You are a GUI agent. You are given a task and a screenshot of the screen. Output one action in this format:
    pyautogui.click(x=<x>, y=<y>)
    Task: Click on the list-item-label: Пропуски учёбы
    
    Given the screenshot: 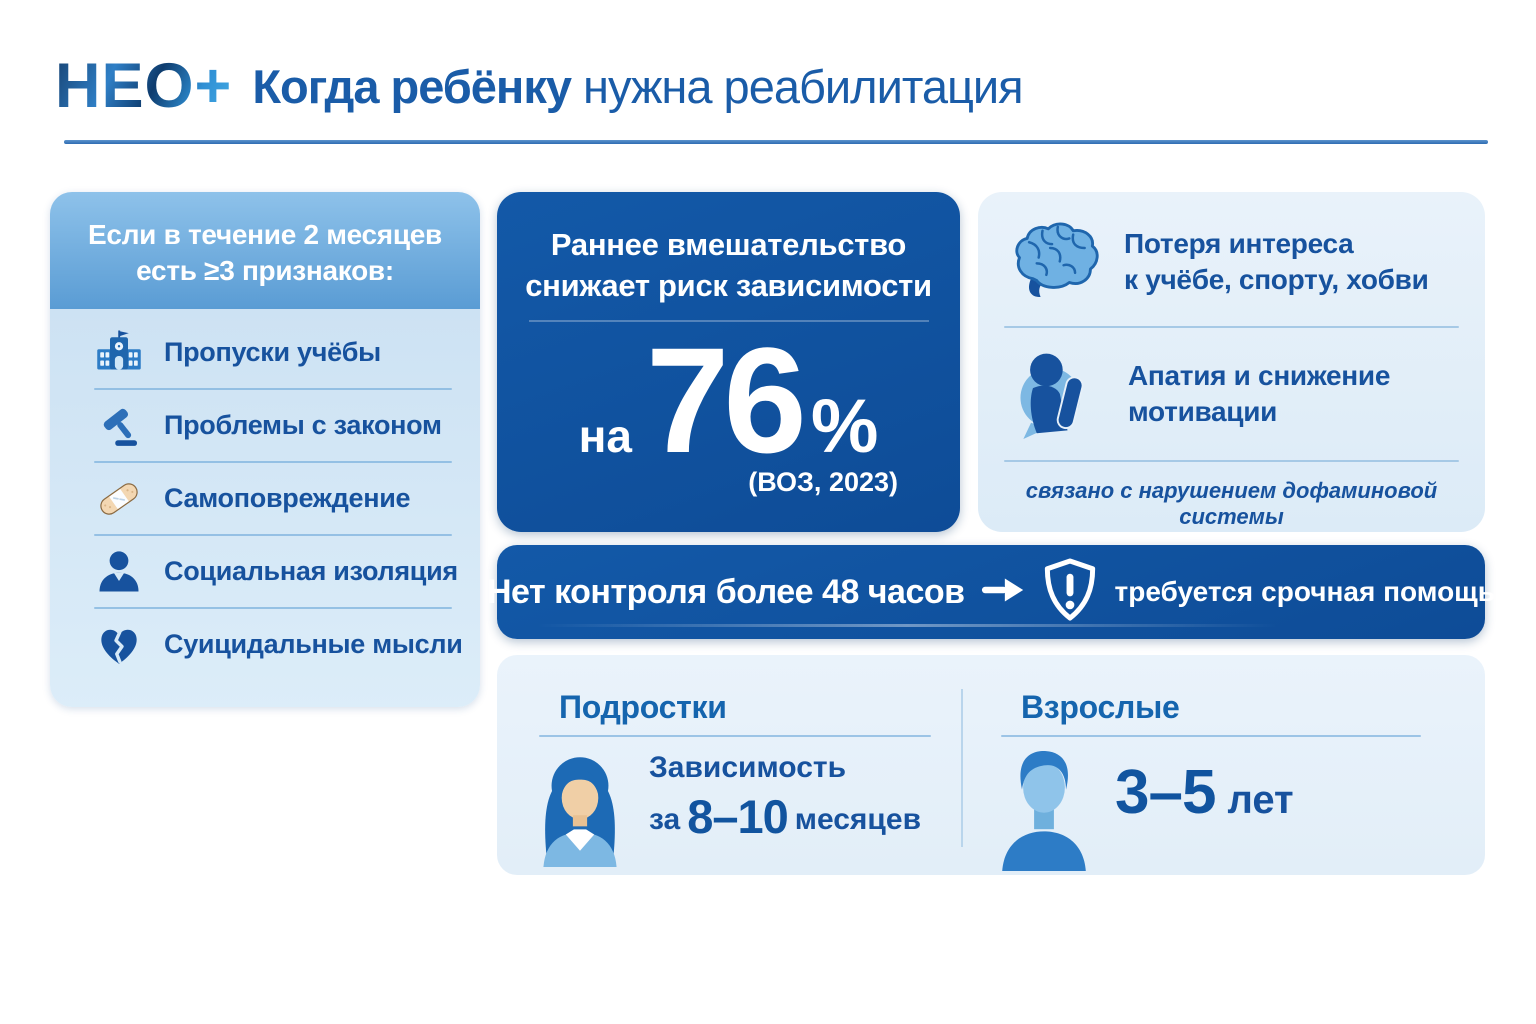 What is the action you would take?
    pyautogui.click(x=272, y=352)
    